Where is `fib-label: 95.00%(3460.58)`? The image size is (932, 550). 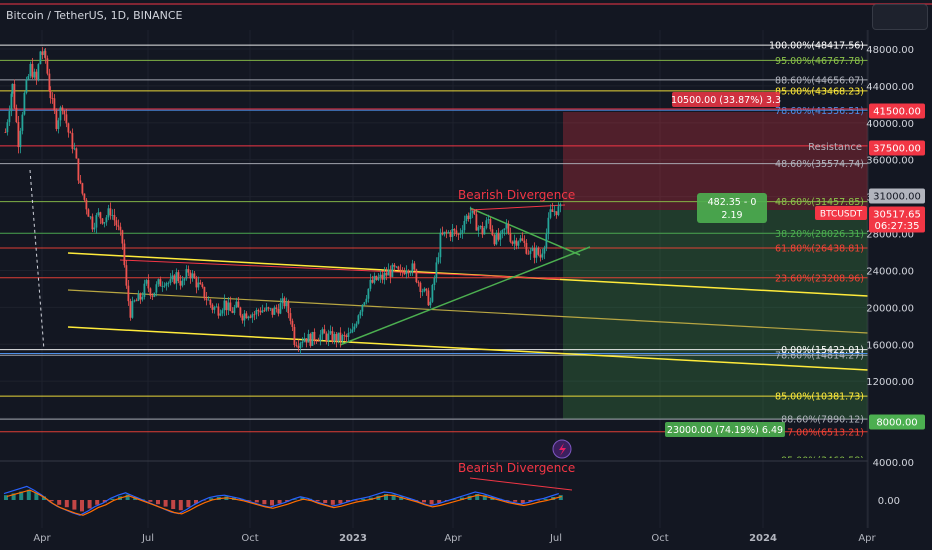 fib-label: 95.00%(3460.58) is located at coordinates (822, 460).